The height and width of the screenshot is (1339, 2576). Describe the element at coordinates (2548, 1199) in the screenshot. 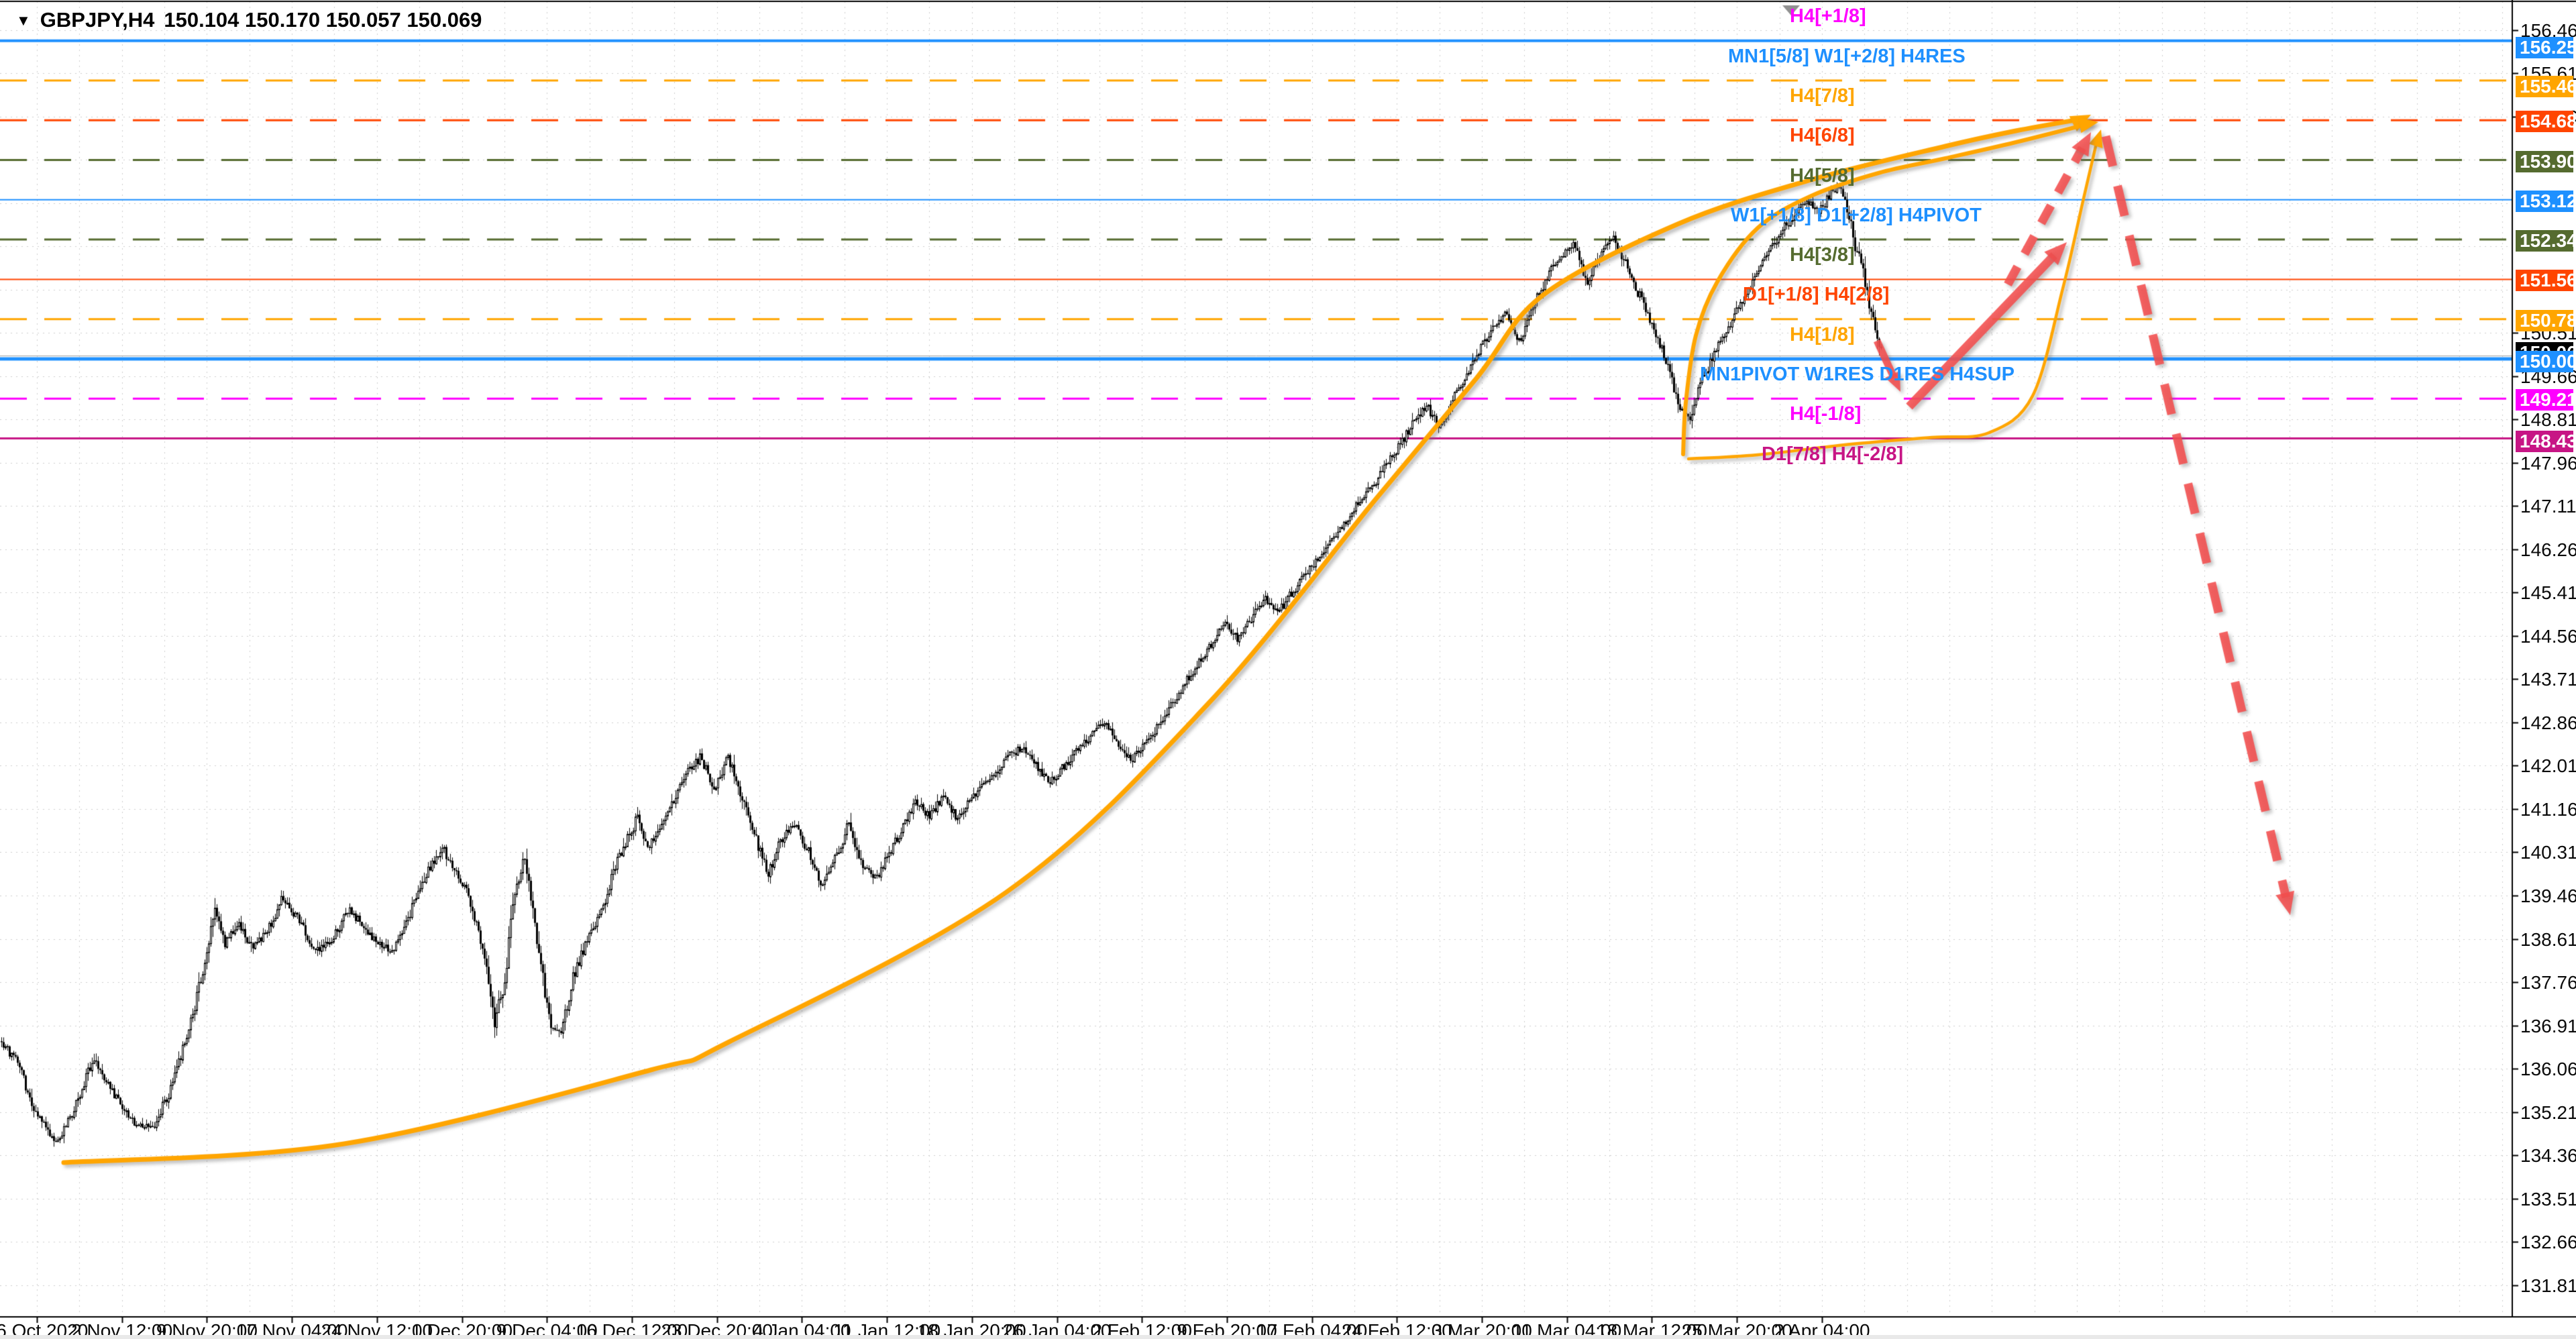

I see `price-scale-tick: 133.510` at that location.